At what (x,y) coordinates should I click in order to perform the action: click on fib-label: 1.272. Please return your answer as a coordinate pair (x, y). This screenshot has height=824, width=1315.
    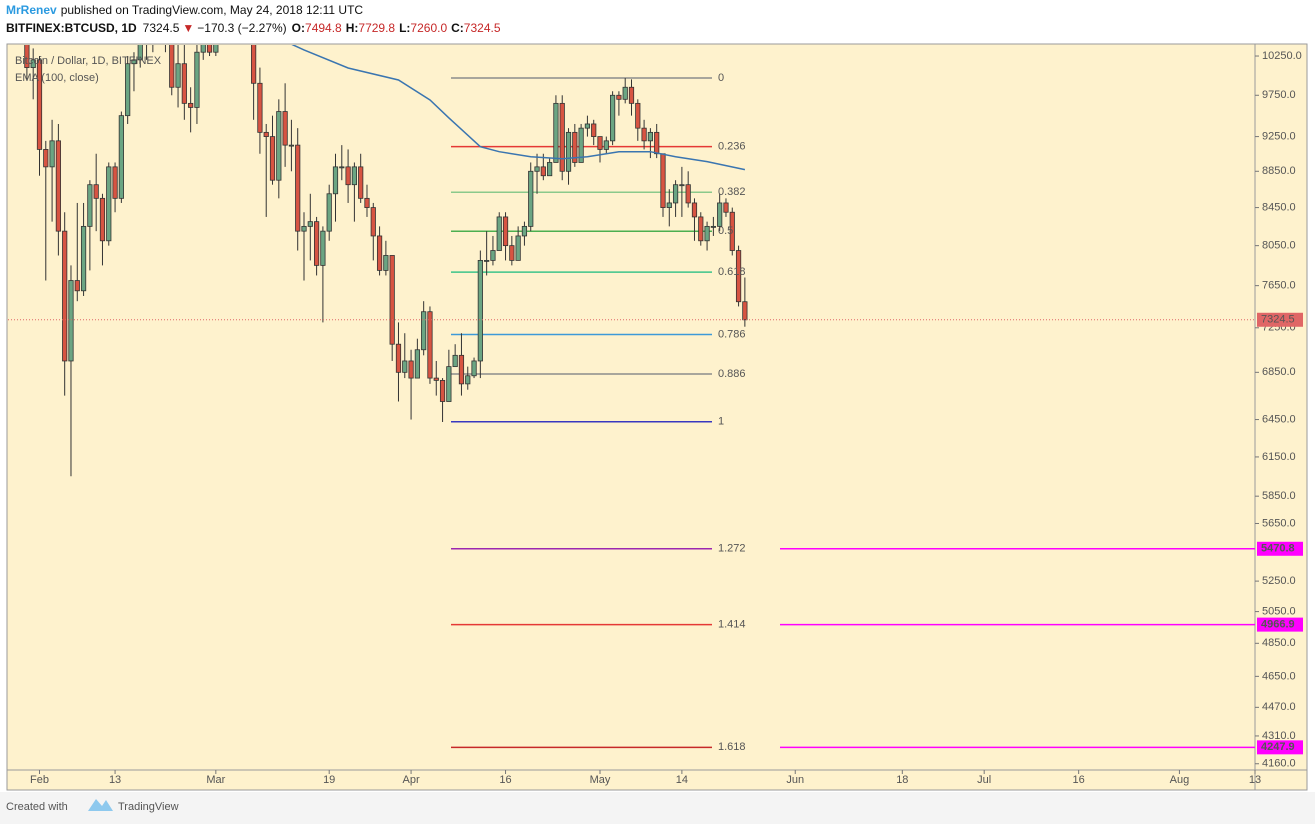
    Looking at the image, I should click on (732, 549).